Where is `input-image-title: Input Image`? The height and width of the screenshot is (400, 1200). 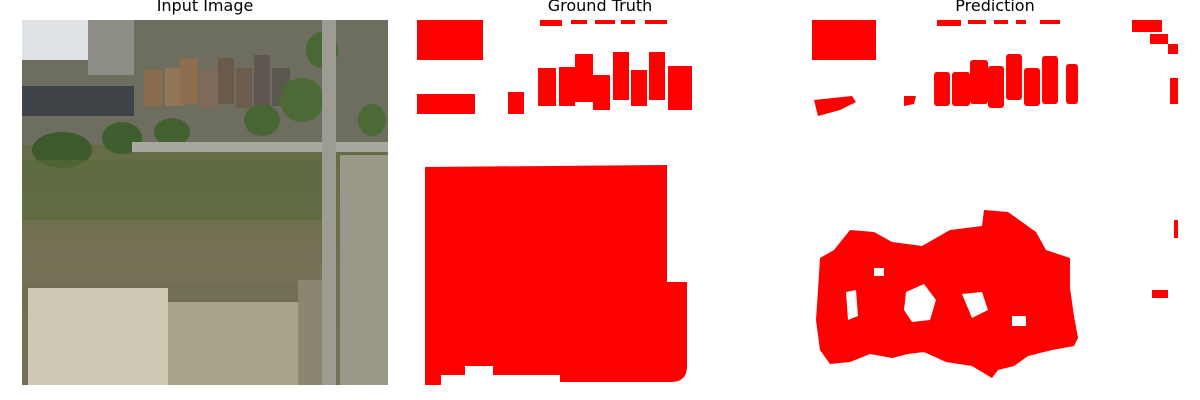
input-image-title: Input Image is located at coordinates (205, 7).